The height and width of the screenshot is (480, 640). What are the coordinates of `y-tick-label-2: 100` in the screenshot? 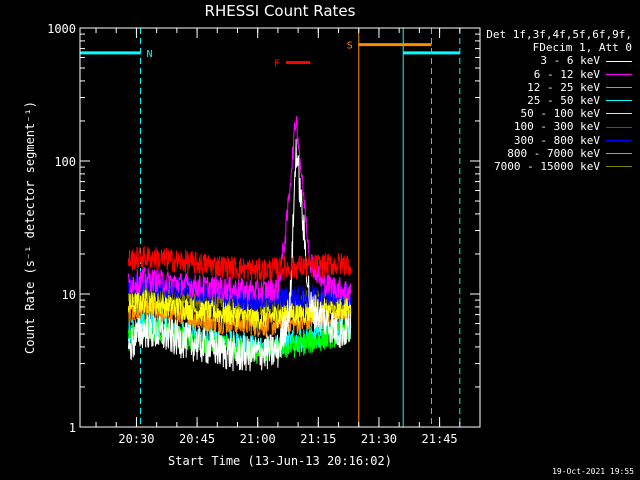 It's located at (65, 162).